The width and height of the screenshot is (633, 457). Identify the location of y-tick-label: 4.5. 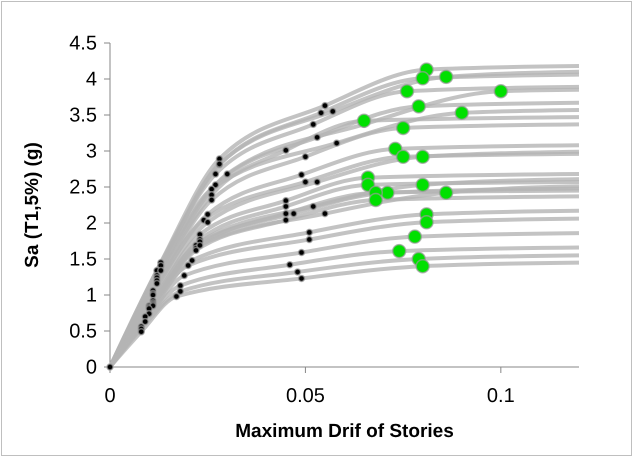
(83, 43).